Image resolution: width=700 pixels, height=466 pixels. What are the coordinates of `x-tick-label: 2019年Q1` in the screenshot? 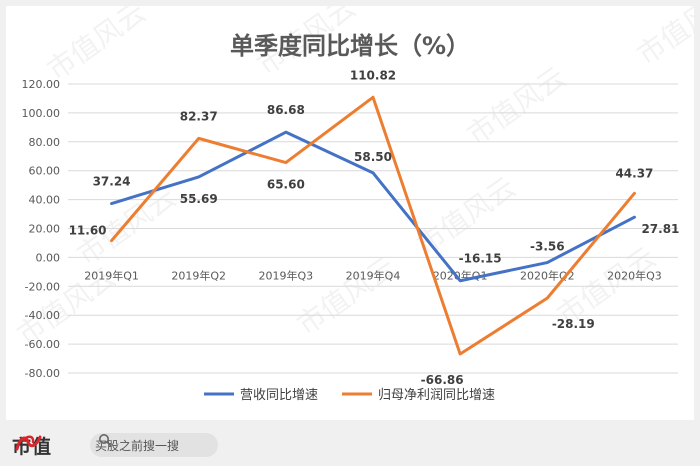 It's located at (111, 275).